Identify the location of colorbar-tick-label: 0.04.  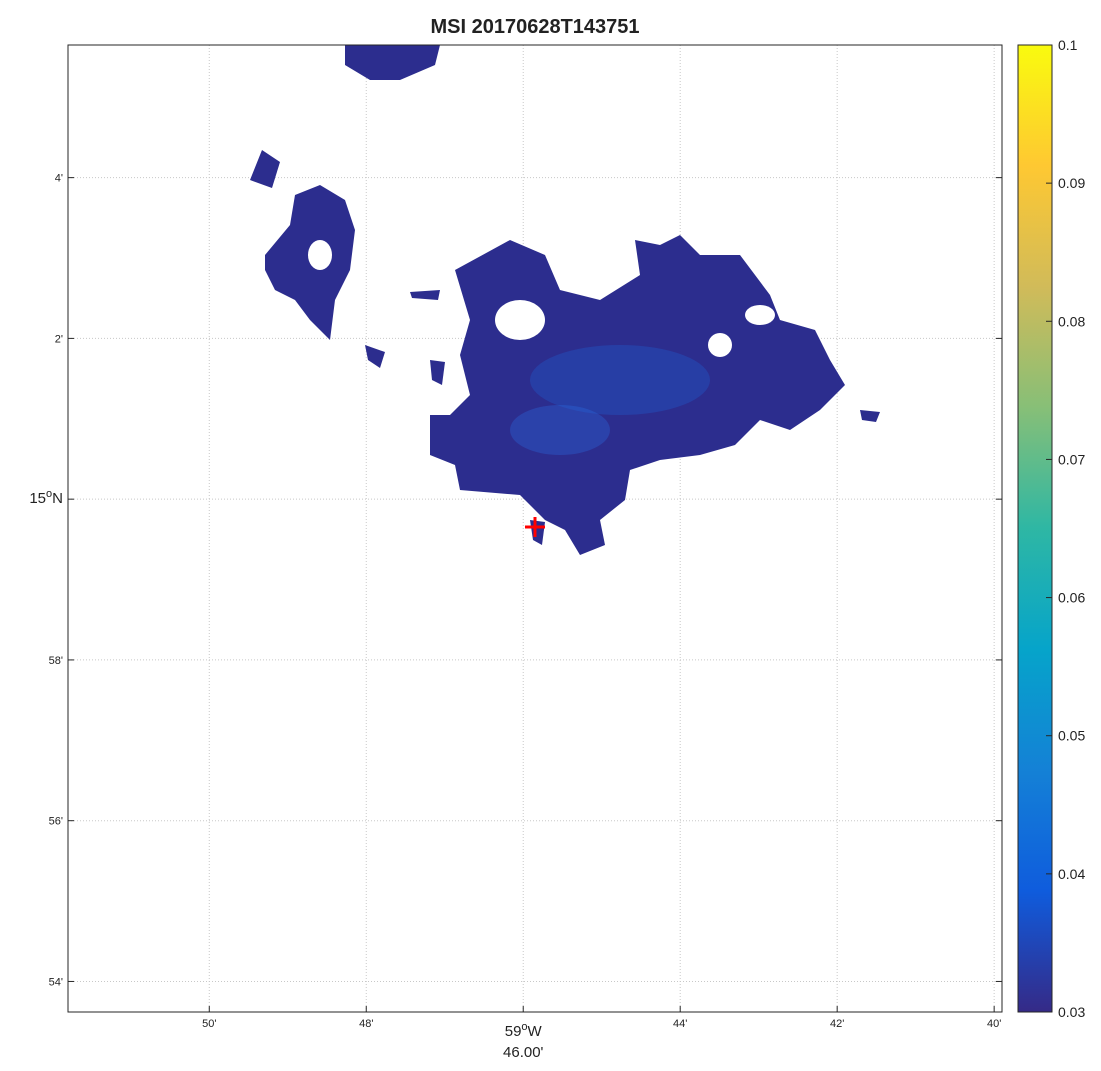
(1071, 874).